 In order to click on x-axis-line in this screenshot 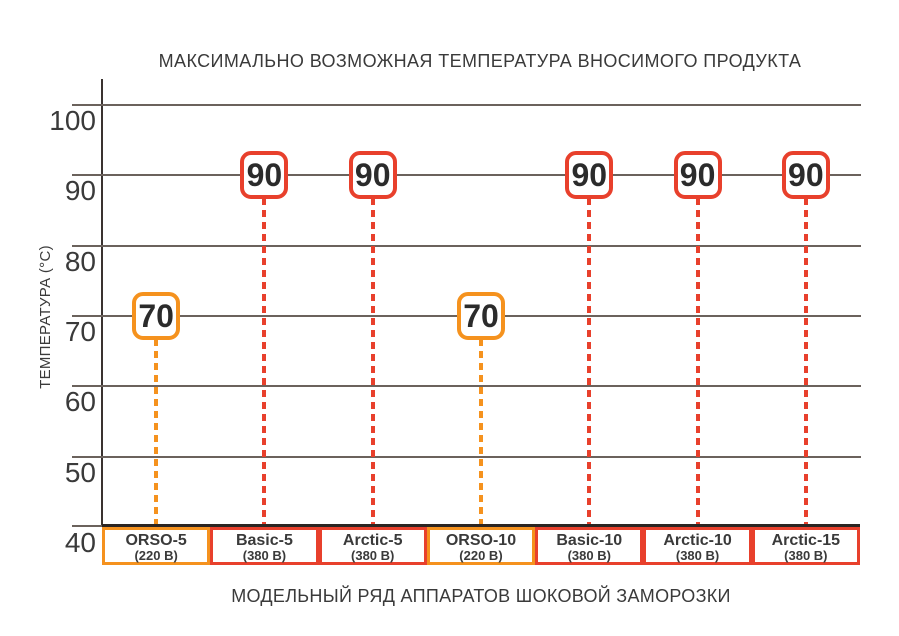, I will do `click(481, 525)`.